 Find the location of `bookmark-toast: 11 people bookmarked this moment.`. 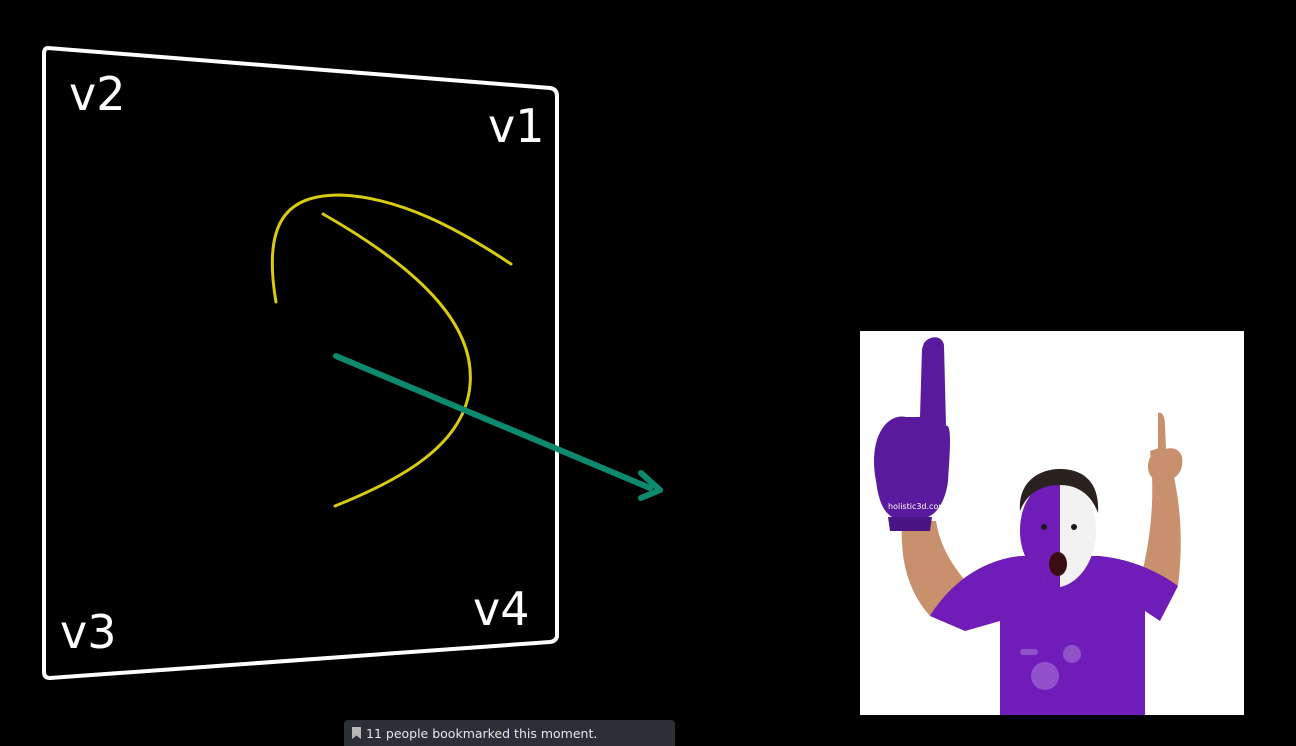

bookmark-toast: 11 people bookmarked this moment. is located at coordinates (509, 733).